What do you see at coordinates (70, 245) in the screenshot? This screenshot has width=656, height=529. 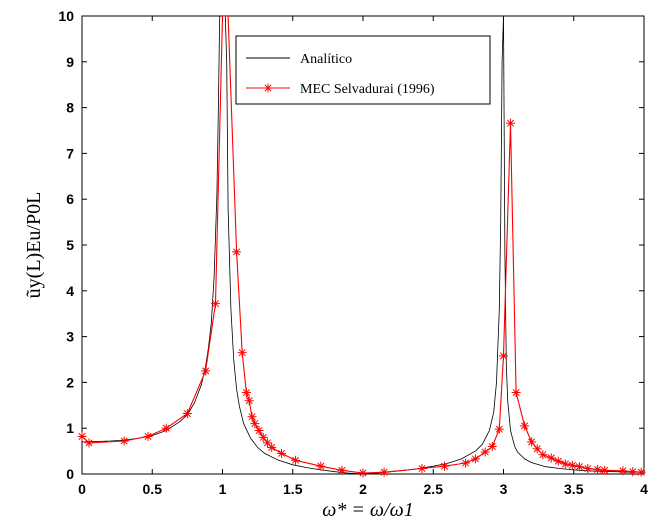 I see `y-tick-label: 5` at bounding box center [70, 245].